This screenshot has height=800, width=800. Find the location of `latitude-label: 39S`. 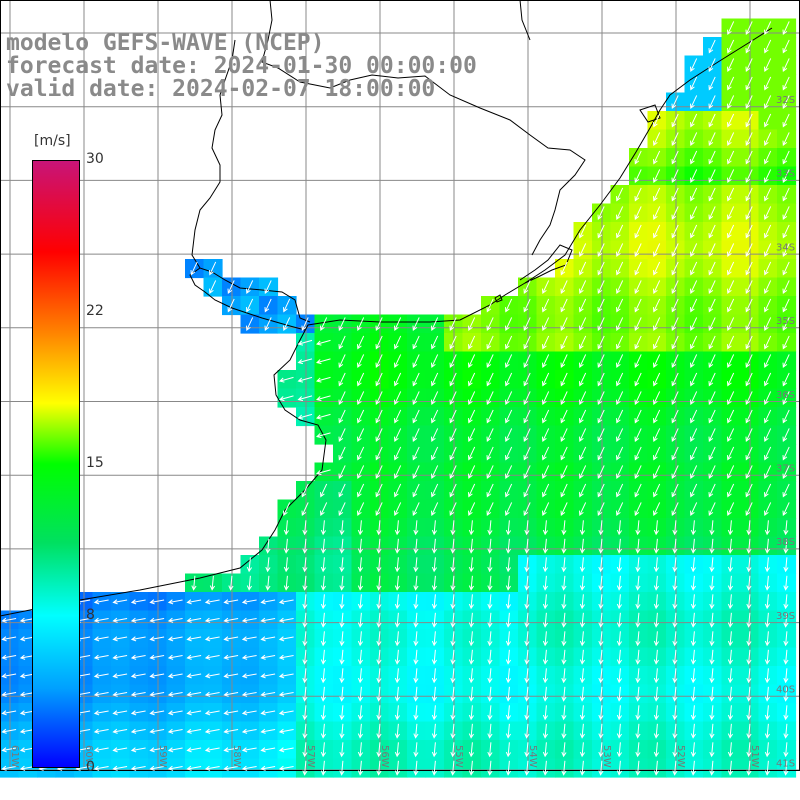

latitude-label: 39S is located at coordinates (785, 616).